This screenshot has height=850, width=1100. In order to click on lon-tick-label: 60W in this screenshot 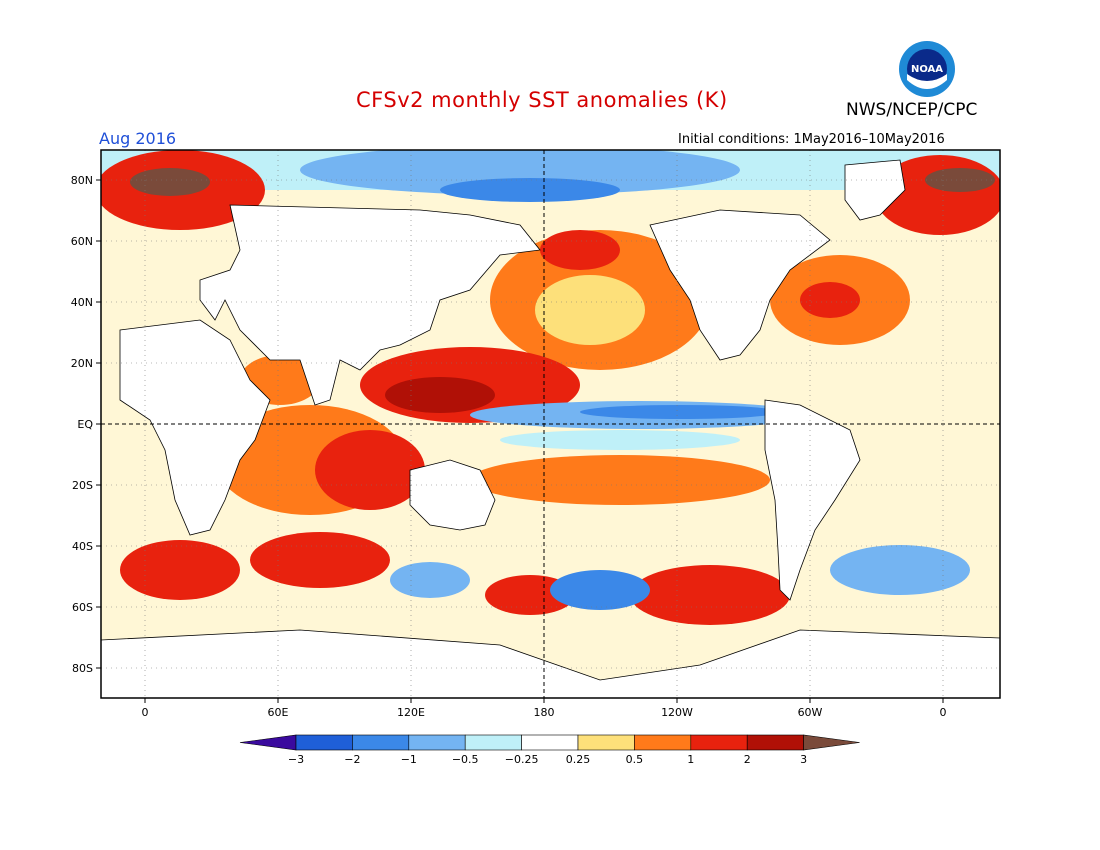, I will do `click(810, 712)`.